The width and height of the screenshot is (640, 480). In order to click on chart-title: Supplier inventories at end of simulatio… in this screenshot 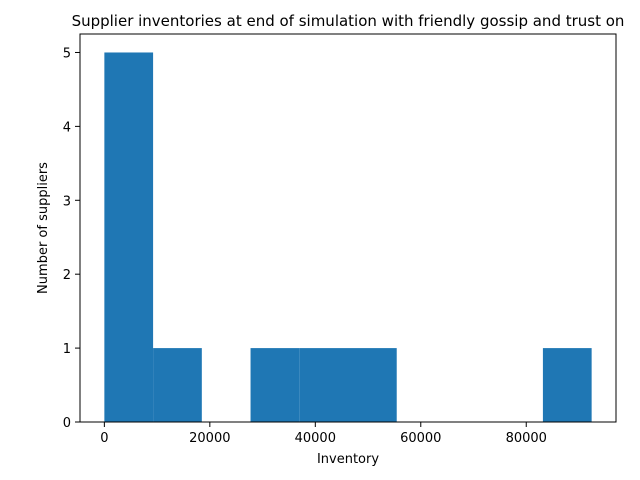, I will do `click(348, 21)`.